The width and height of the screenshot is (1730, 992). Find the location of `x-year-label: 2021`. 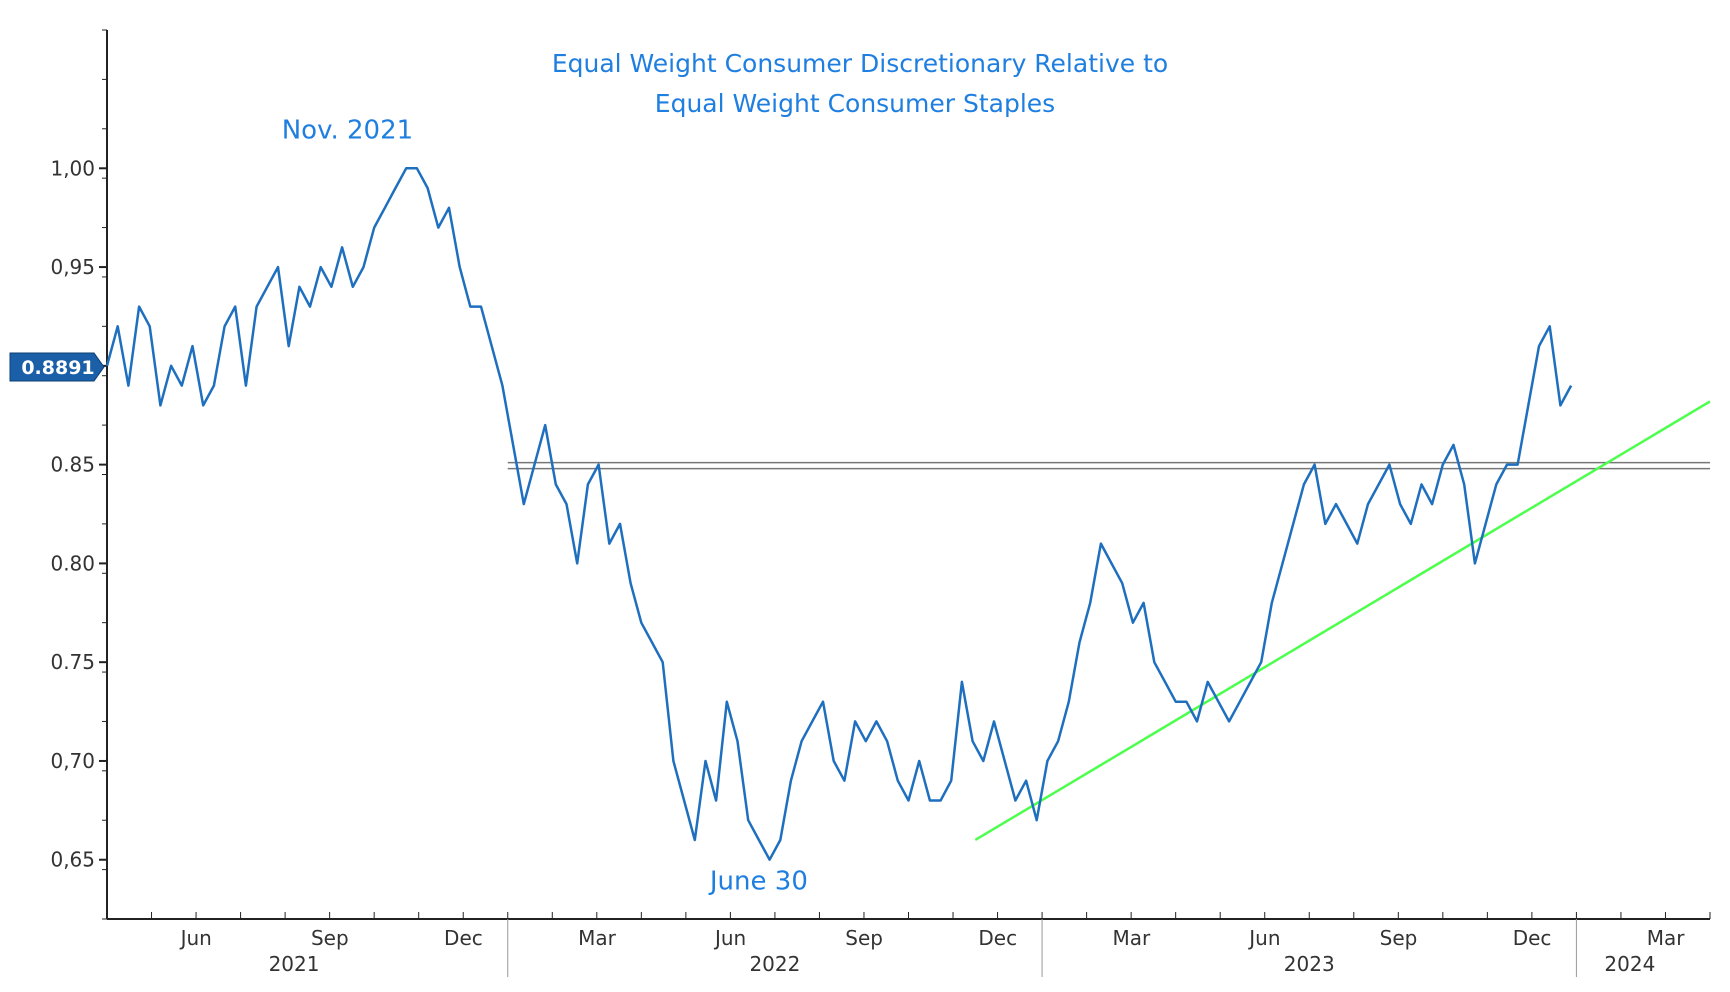

x-year-label: 2021 is located at coordinates (294, 964).